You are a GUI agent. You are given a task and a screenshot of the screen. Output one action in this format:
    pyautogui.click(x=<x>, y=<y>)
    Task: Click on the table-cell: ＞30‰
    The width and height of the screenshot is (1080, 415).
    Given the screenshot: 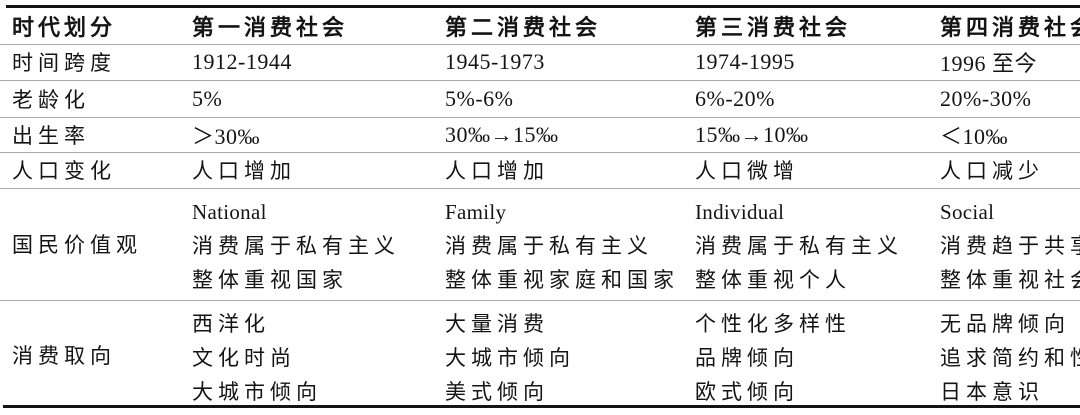 What is the action you would take?
    pyautogui.click(x=226, y=136)
    